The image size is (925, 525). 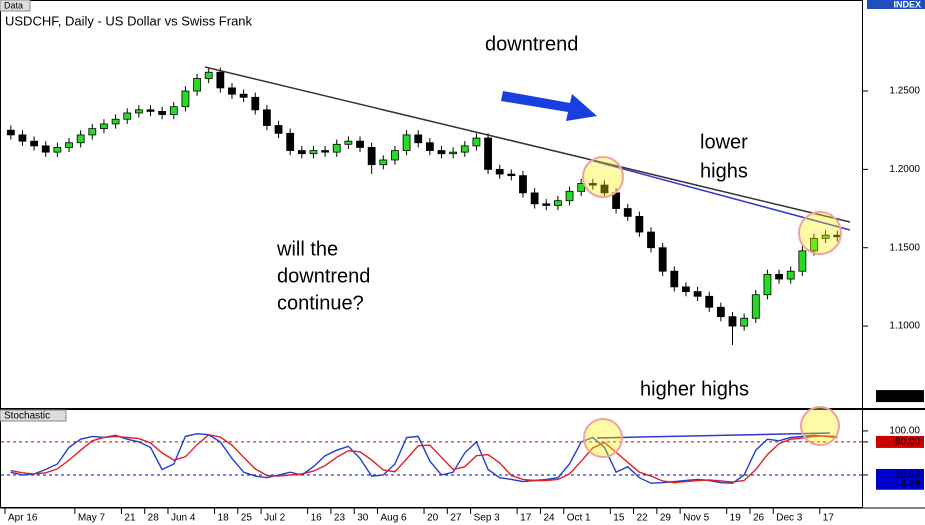 What do you see at coordinates (92, 518) in the screenshot?
I see `x-tick-label: May 7` at bounding box center [92, 518].